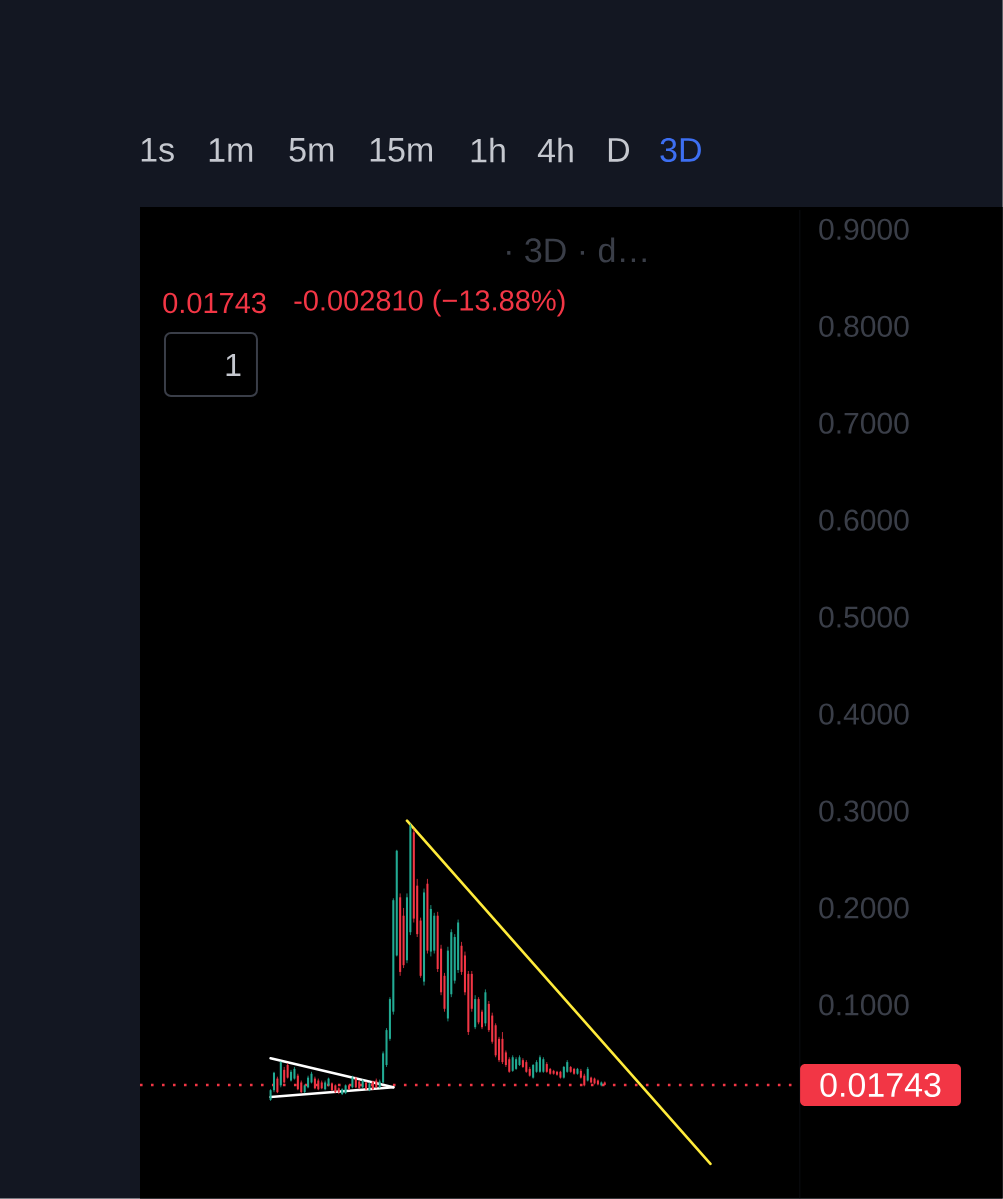 The height and width of the screenshot is (1199, 1003). What do you see at coordinates (864, 714) in the screenshot?
I see `y-tick-label: 0.4000` at bounding box center [864, 714].